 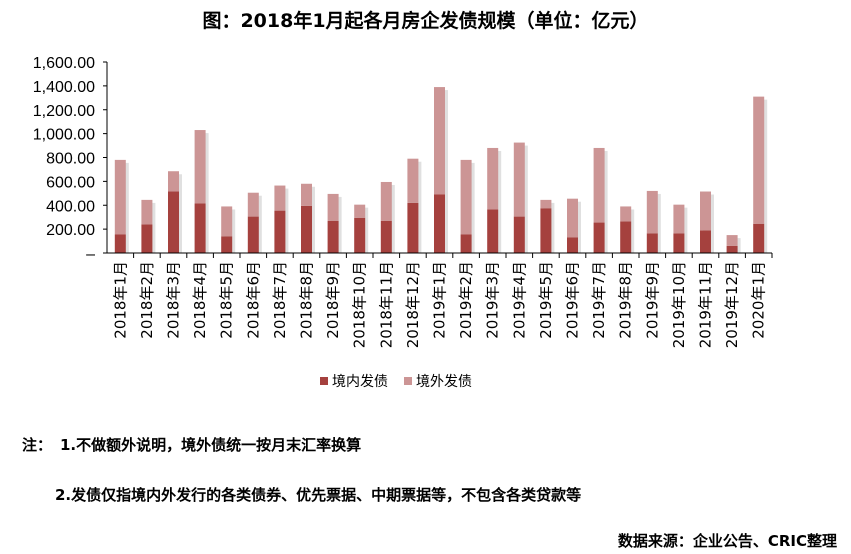 What do you see at coordinates (64, 111) in the screenshot?
I see `y-tick-label: 1,200.00` at bounding box center [64, 111].